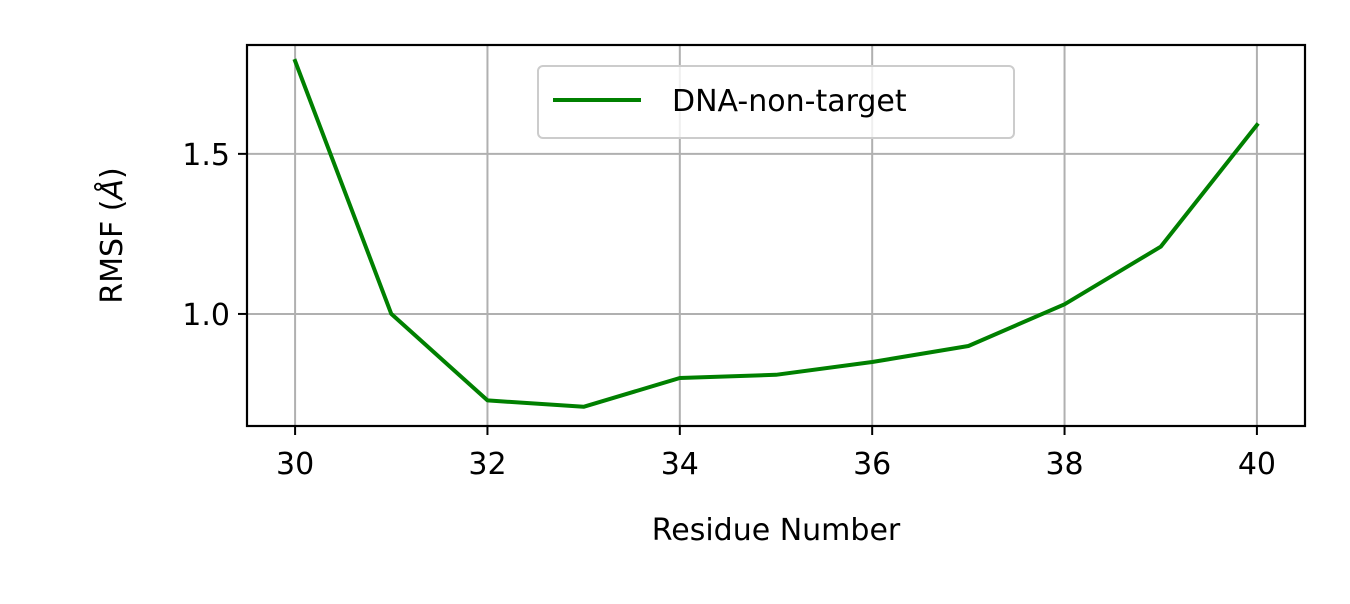 Image resolution: width=1350 pixels, height=604 pixels. What do you see at coordinates (872, 464) in the screenshot?
I see `x-tick-label: 36` at bounding box center [872, 464].